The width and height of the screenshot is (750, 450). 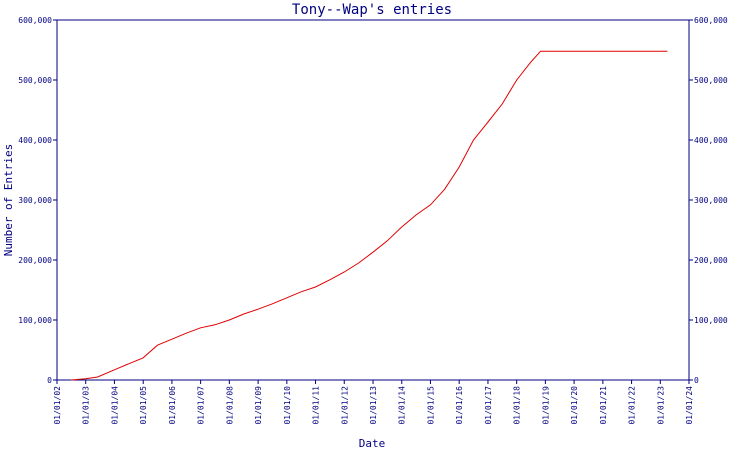 What do you see at coordinates (711, 260) in the screenshot?
I see `y-tick-label-right: 200,000` at bounding box center [711, 260].